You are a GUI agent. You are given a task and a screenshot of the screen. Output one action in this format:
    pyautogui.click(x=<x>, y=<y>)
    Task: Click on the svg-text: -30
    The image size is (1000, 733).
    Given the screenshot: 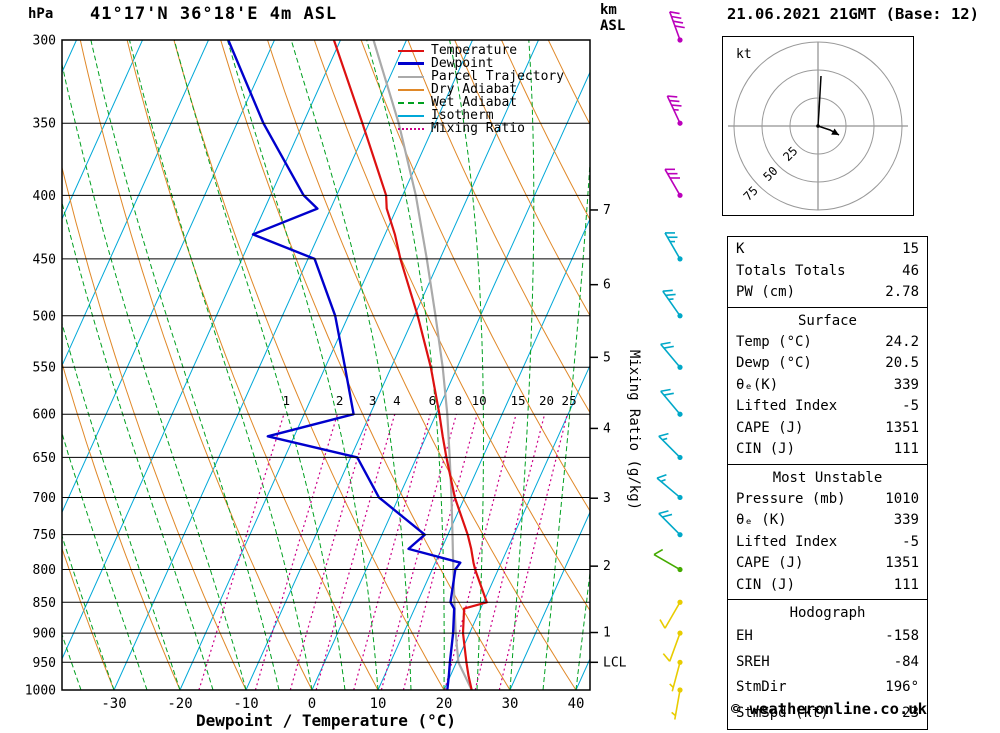 What is the action you would take?
    pyautogui.click(x=113, y=704)
    